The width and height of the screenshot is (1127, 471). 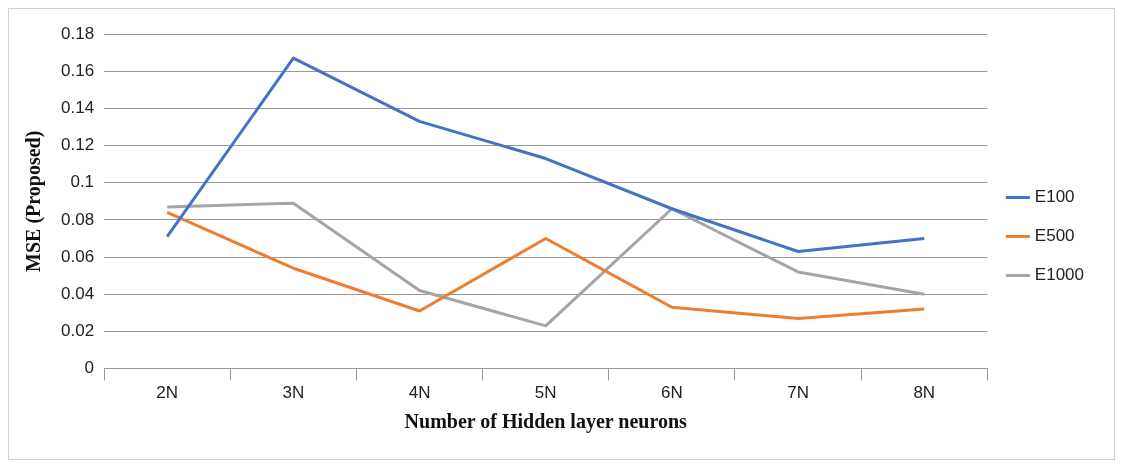 I want to click on y-tick-label: 0, so click(x=89, y=368).